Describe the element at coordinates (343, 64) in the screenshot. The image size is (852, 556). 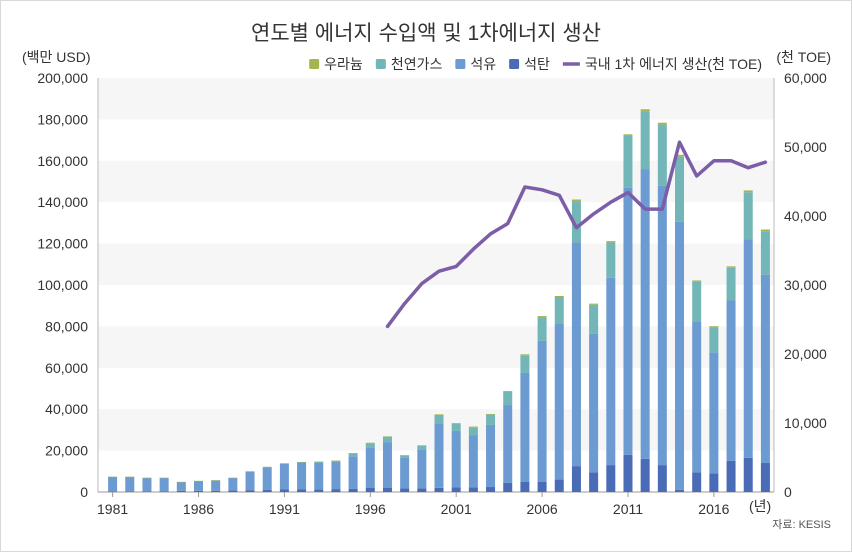
I see `legend-label: 우라늄` at that location.